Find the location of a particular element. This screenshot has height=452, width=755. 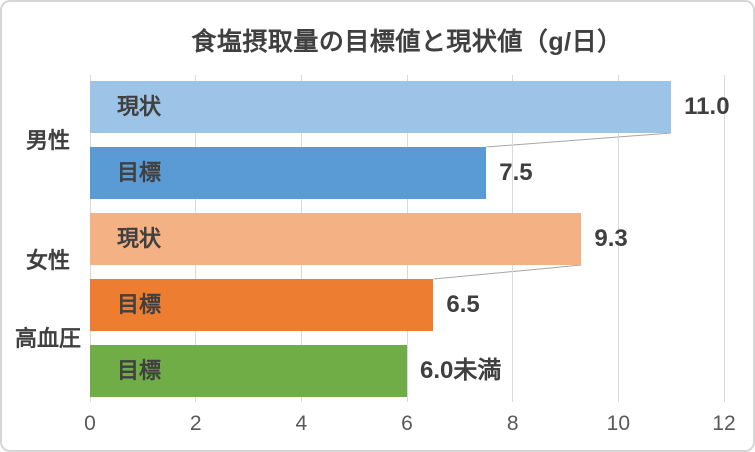

category-label-男性: 男性 is located at coordinates (47, 140).